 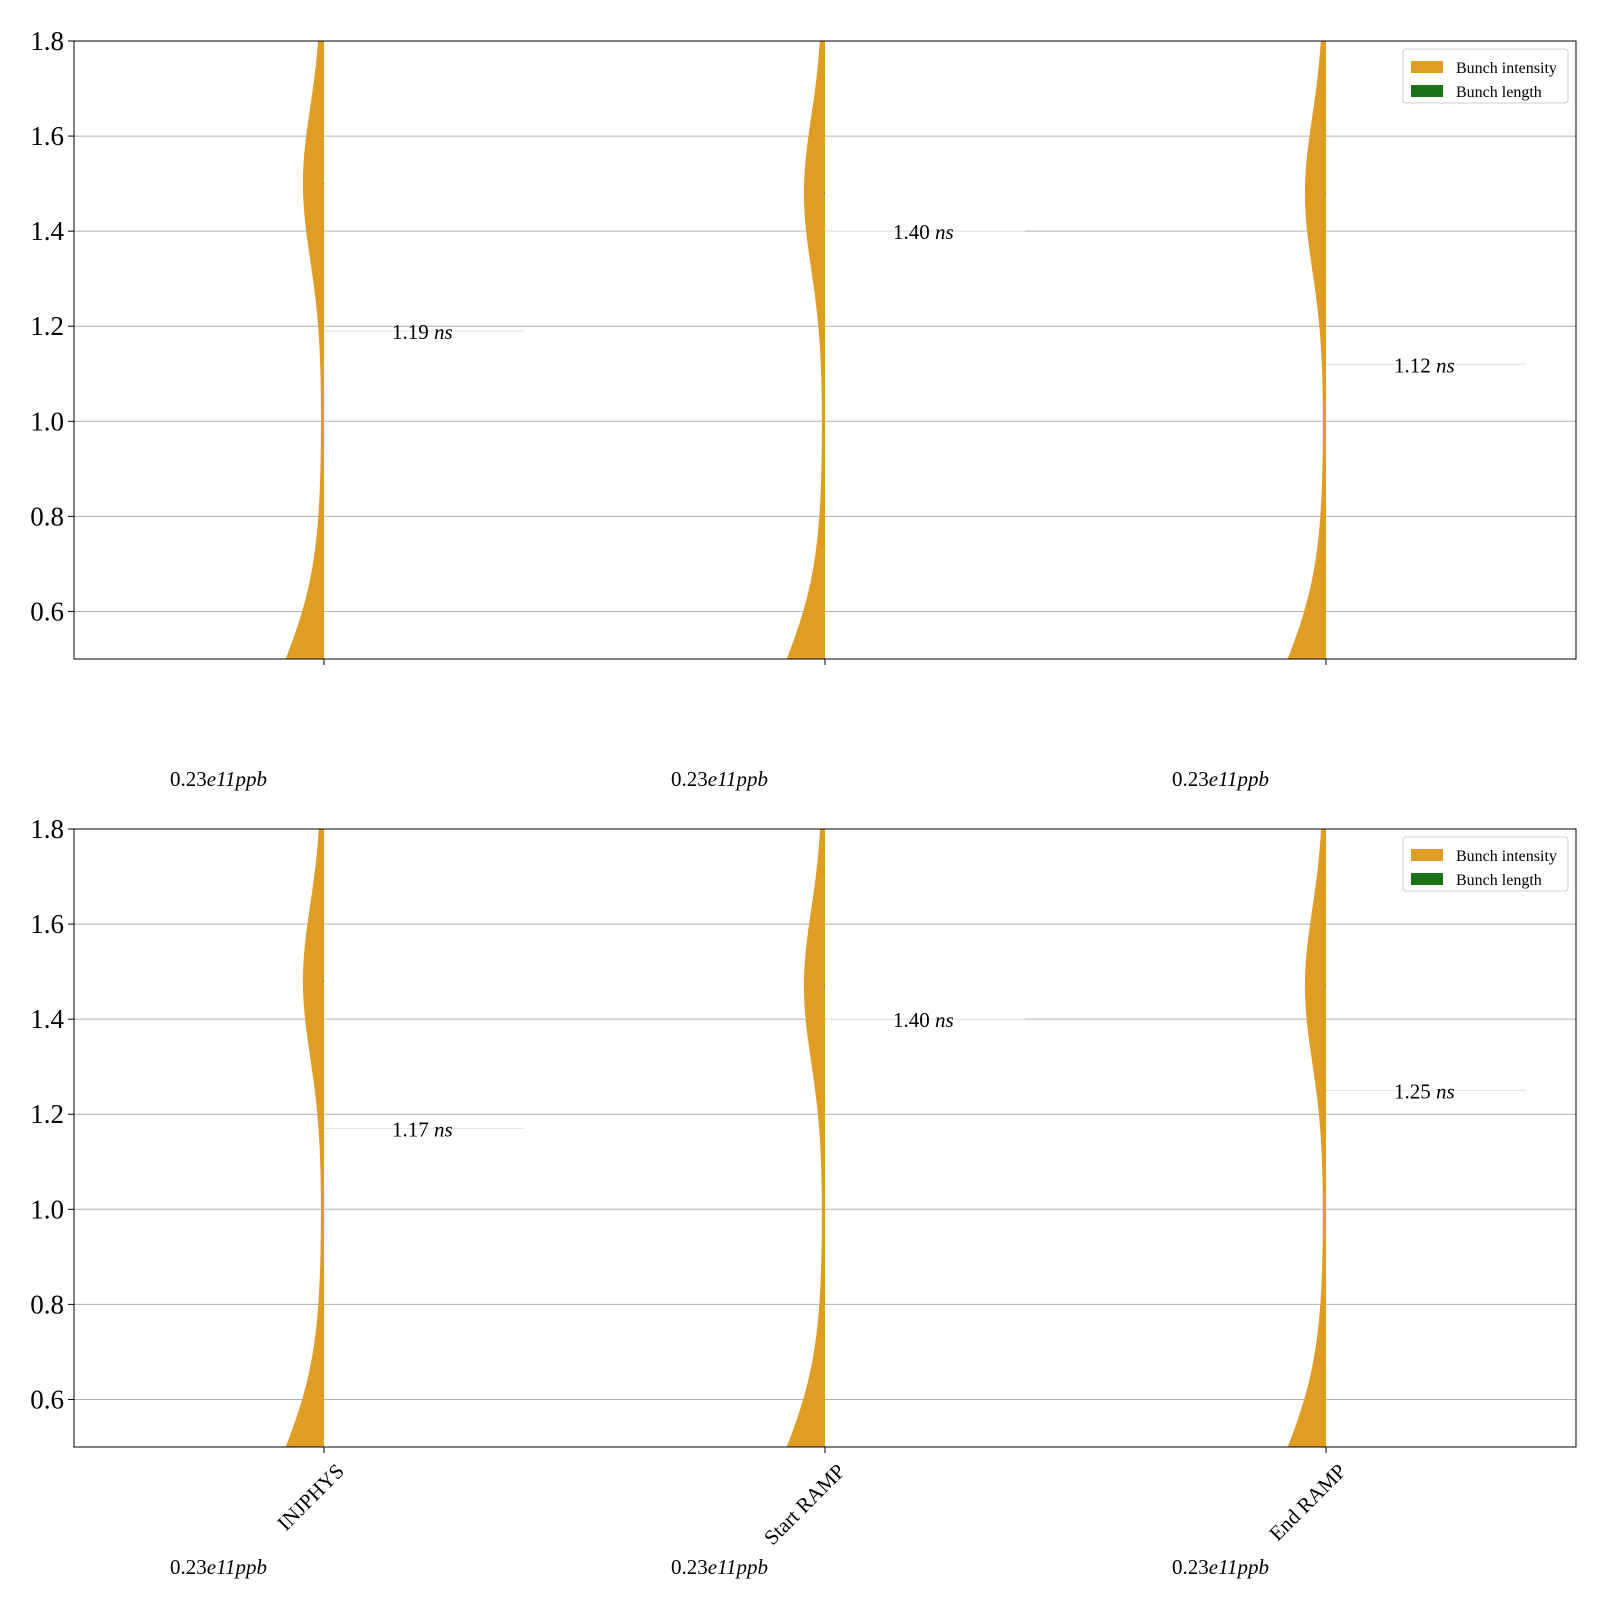 I want to click on bunch-length-value: 1.25, so click(x=1412, y=1091).